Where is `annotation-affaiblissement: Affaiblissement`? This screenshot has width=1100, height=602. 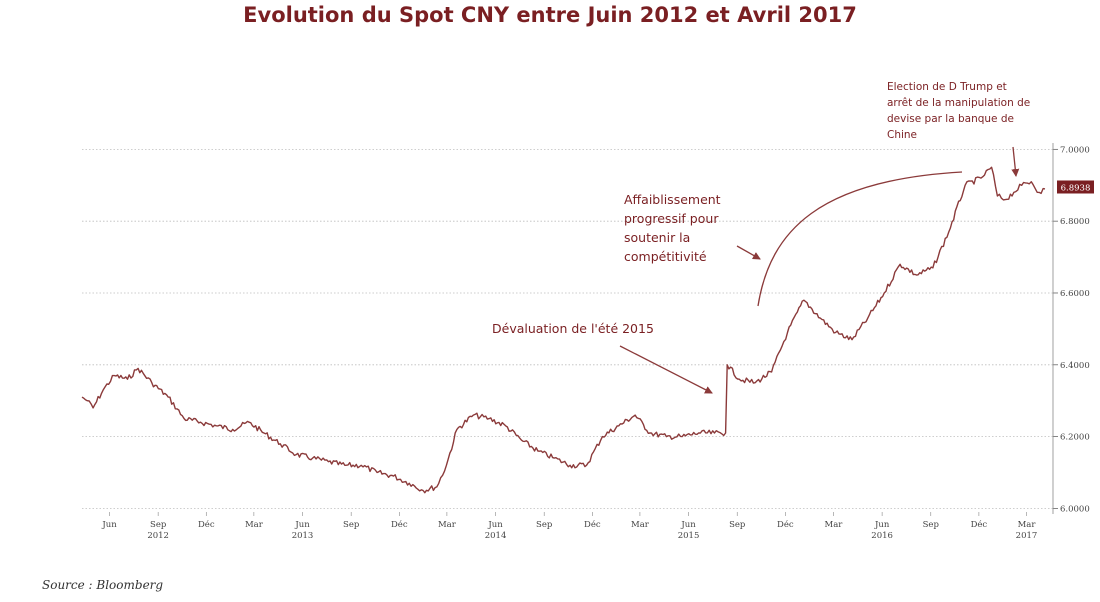 annotation-affaiblissement: Affaiblissement is located at coordinates (672, 199).